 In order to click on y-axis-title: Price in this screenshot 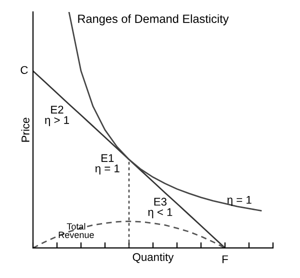, I will do `click(25, 130)`.